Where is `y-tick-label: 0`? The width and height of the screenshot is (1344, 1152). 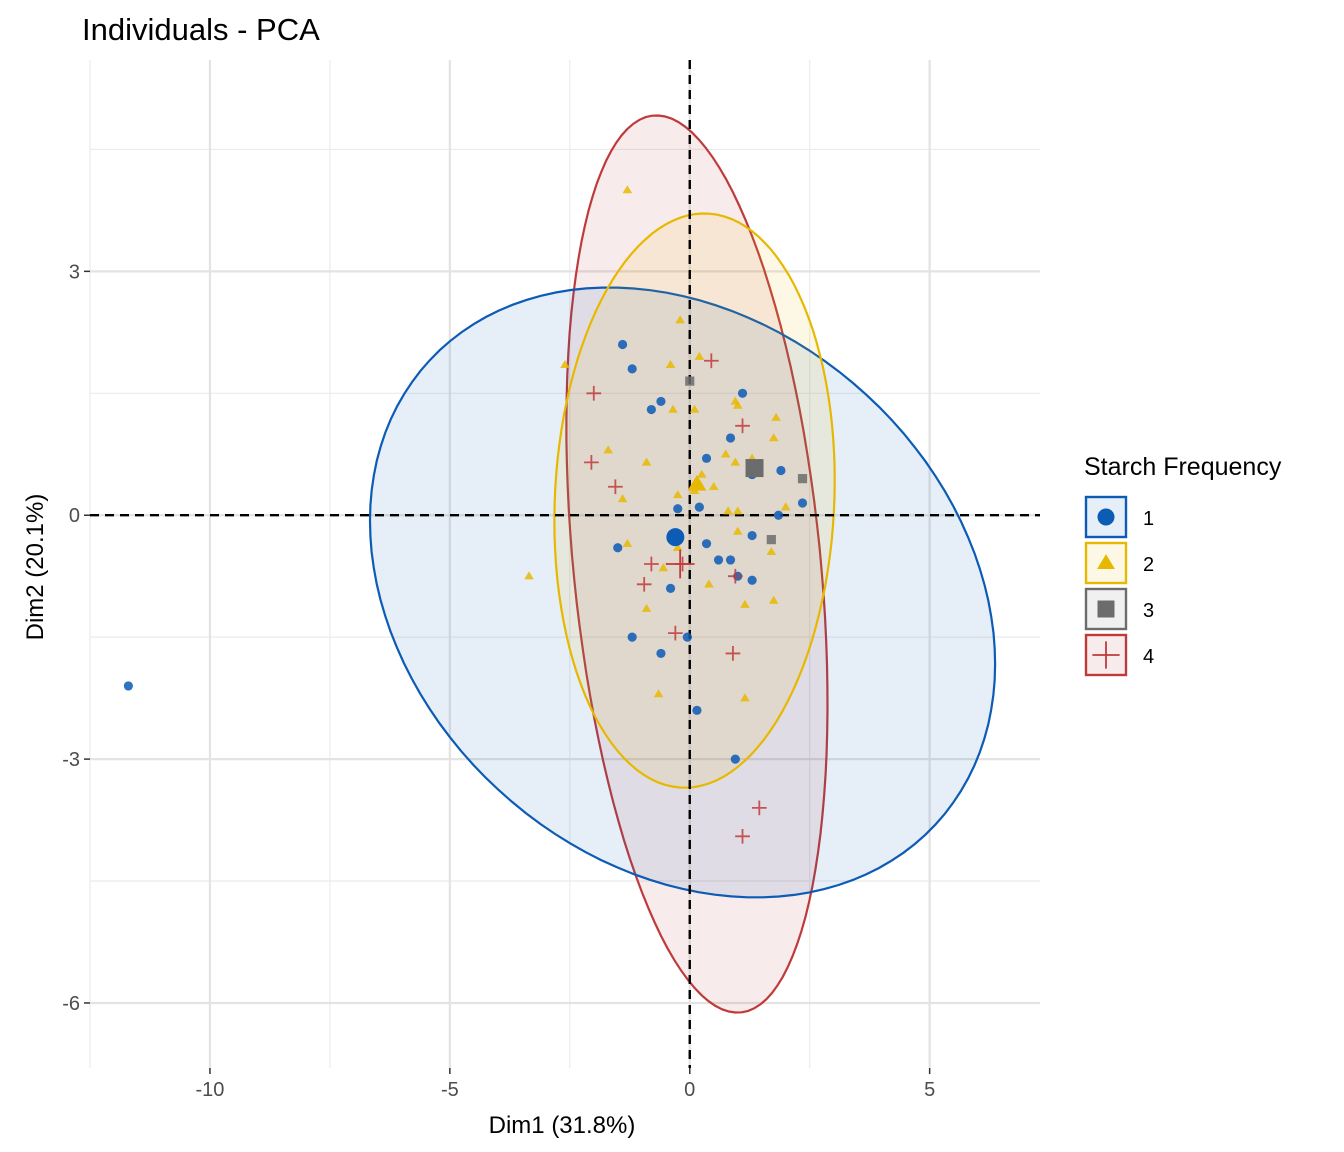
y-tick-label: 0 is located at coordinates (74, 516).